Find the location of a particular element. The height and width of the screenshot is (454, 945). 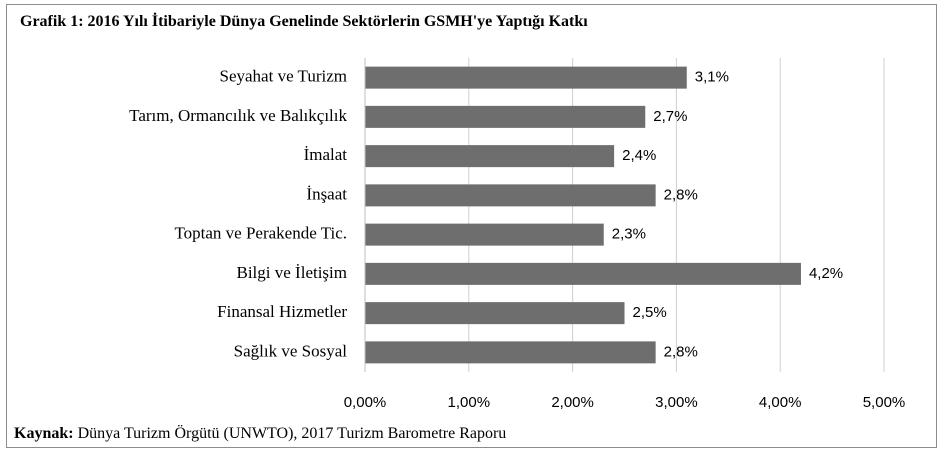

y-tick-label: Toptan ve Perakende Tic. is located at coordinates (260, 233).